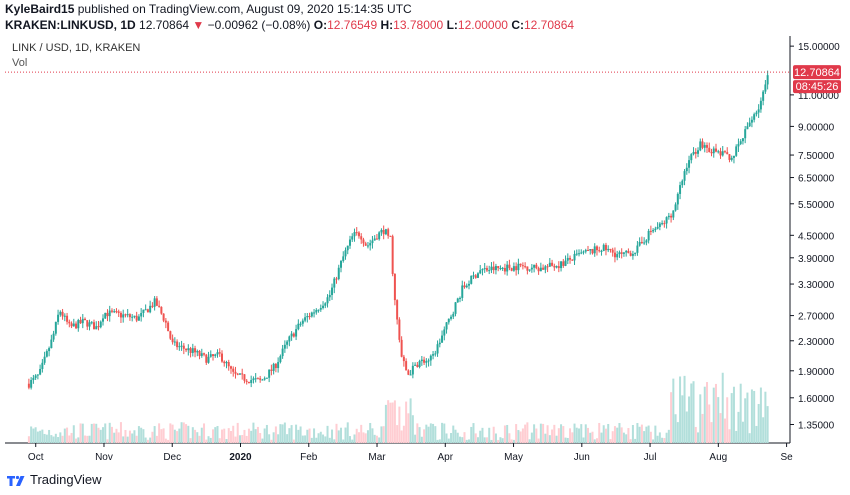 The height and width of the screenshot is (495, 850). I want to click on volume-legend: Vol, so click(20, 63).